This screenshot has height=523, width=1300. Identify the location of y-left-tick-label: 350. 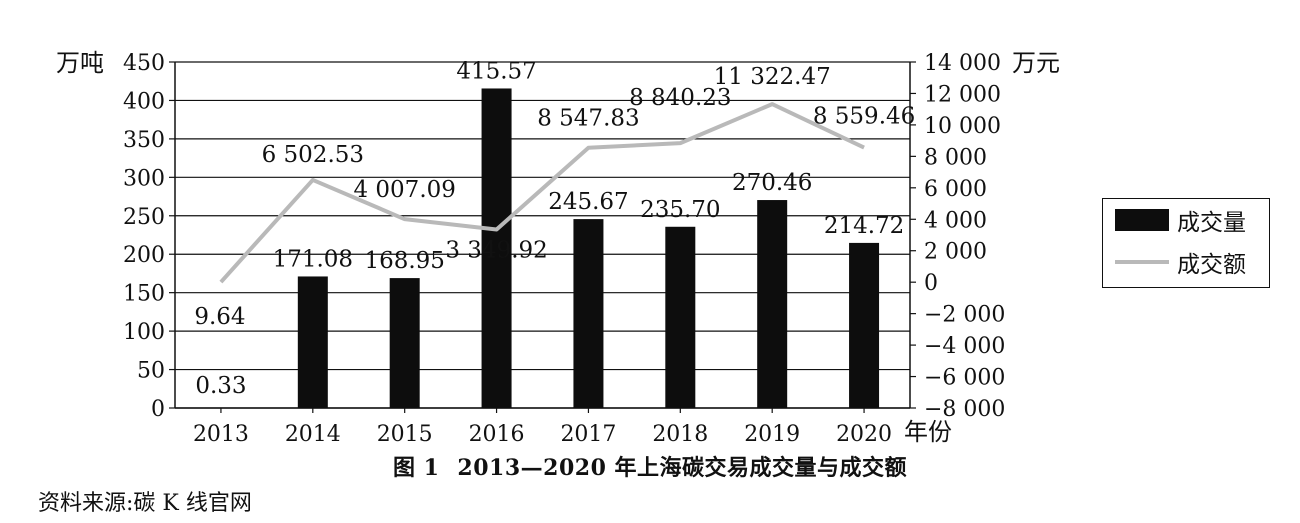
(144, 140).